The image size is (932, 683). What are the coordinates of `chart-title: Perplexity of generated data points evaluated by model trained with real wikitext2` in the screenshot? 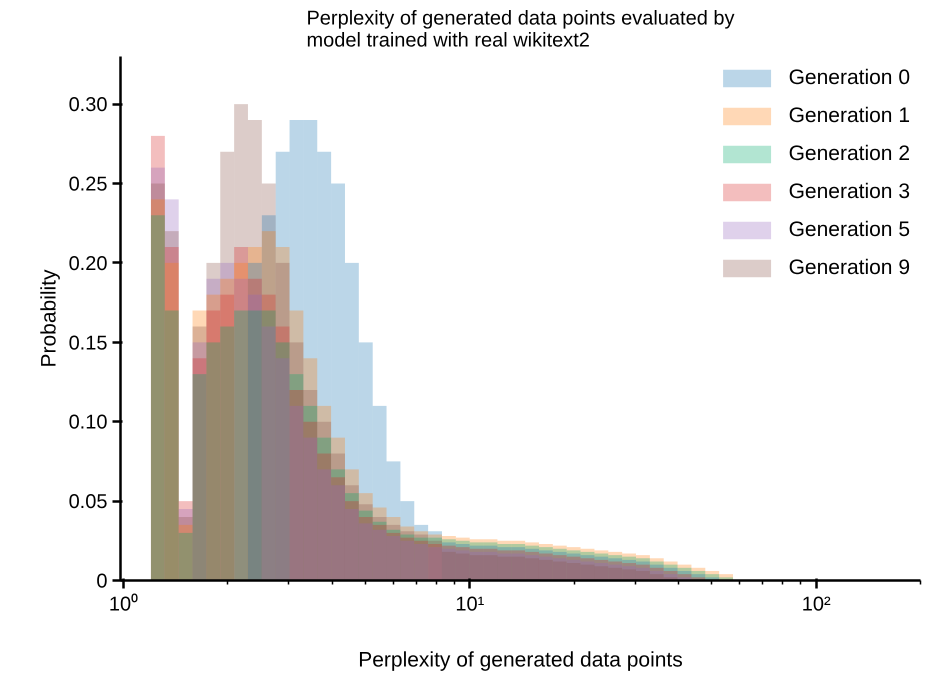 It's located at (520, 30).